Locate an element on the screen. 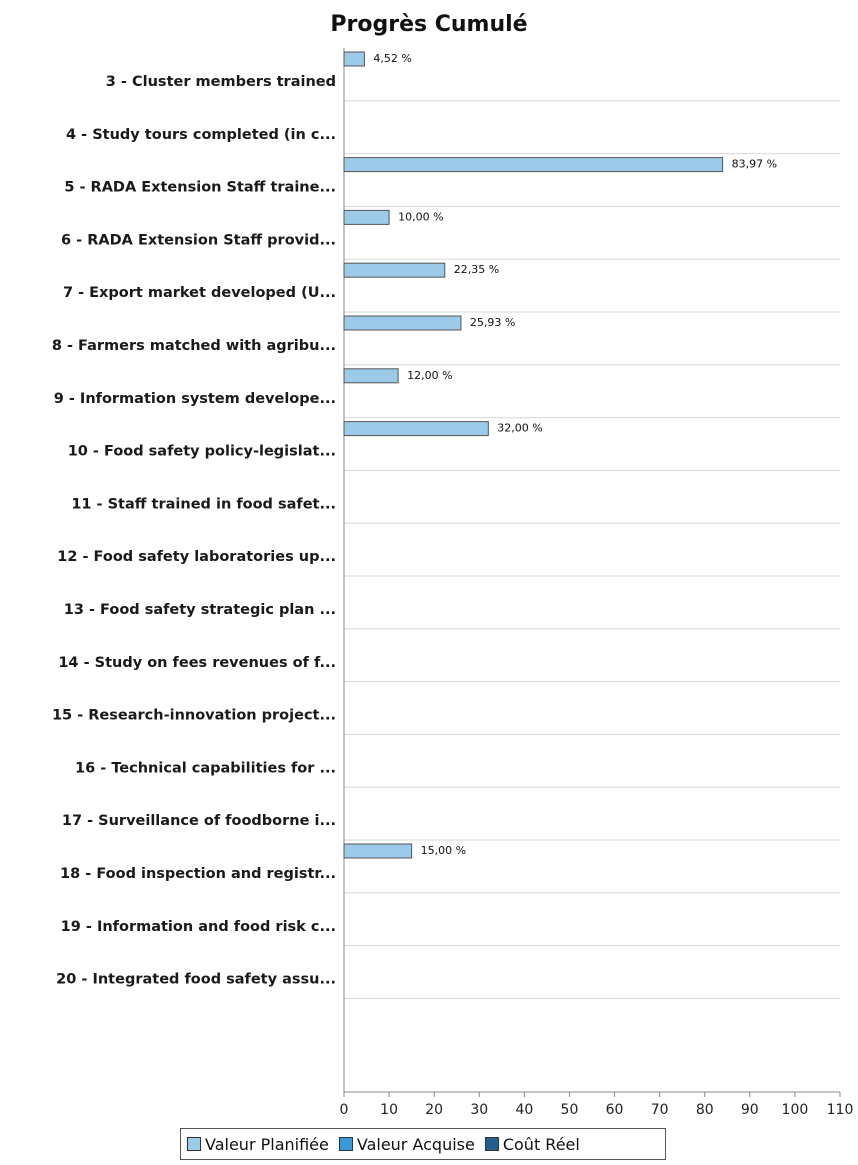 The width and height of the screenshot is (858, 1165). x-tick-label: 70 is located at coordinates (660, 1110).